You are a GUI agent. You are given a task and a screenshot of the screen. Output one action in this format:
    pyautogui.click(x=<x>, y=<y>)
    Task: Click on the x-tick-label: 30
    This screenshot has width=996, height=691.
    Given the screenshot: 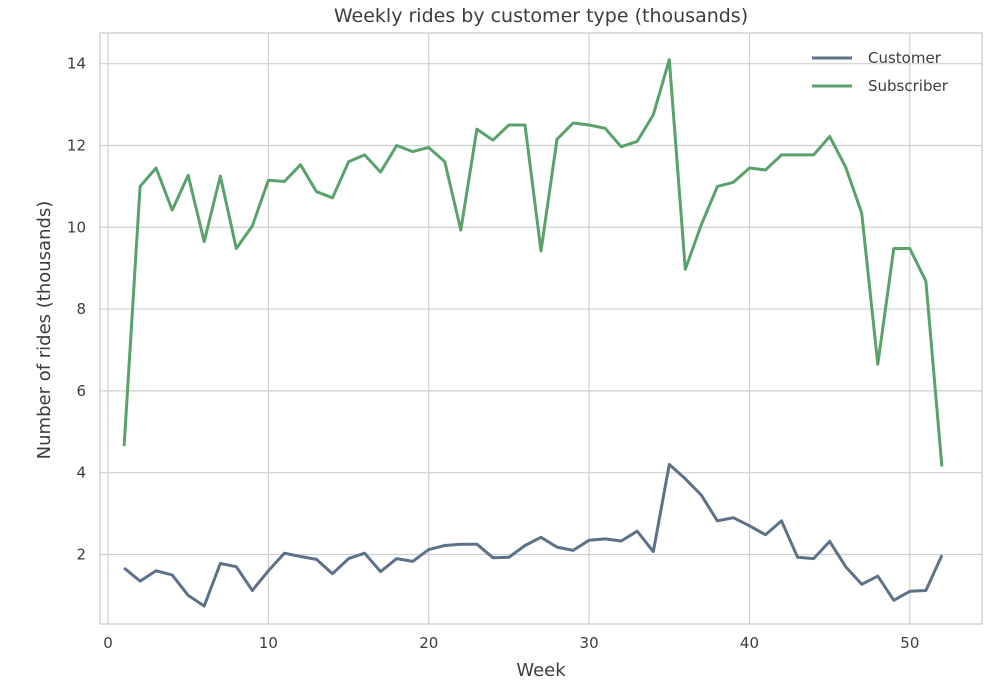 What is the action you would take?
    pyautogui.click(x=589, y=643)
    